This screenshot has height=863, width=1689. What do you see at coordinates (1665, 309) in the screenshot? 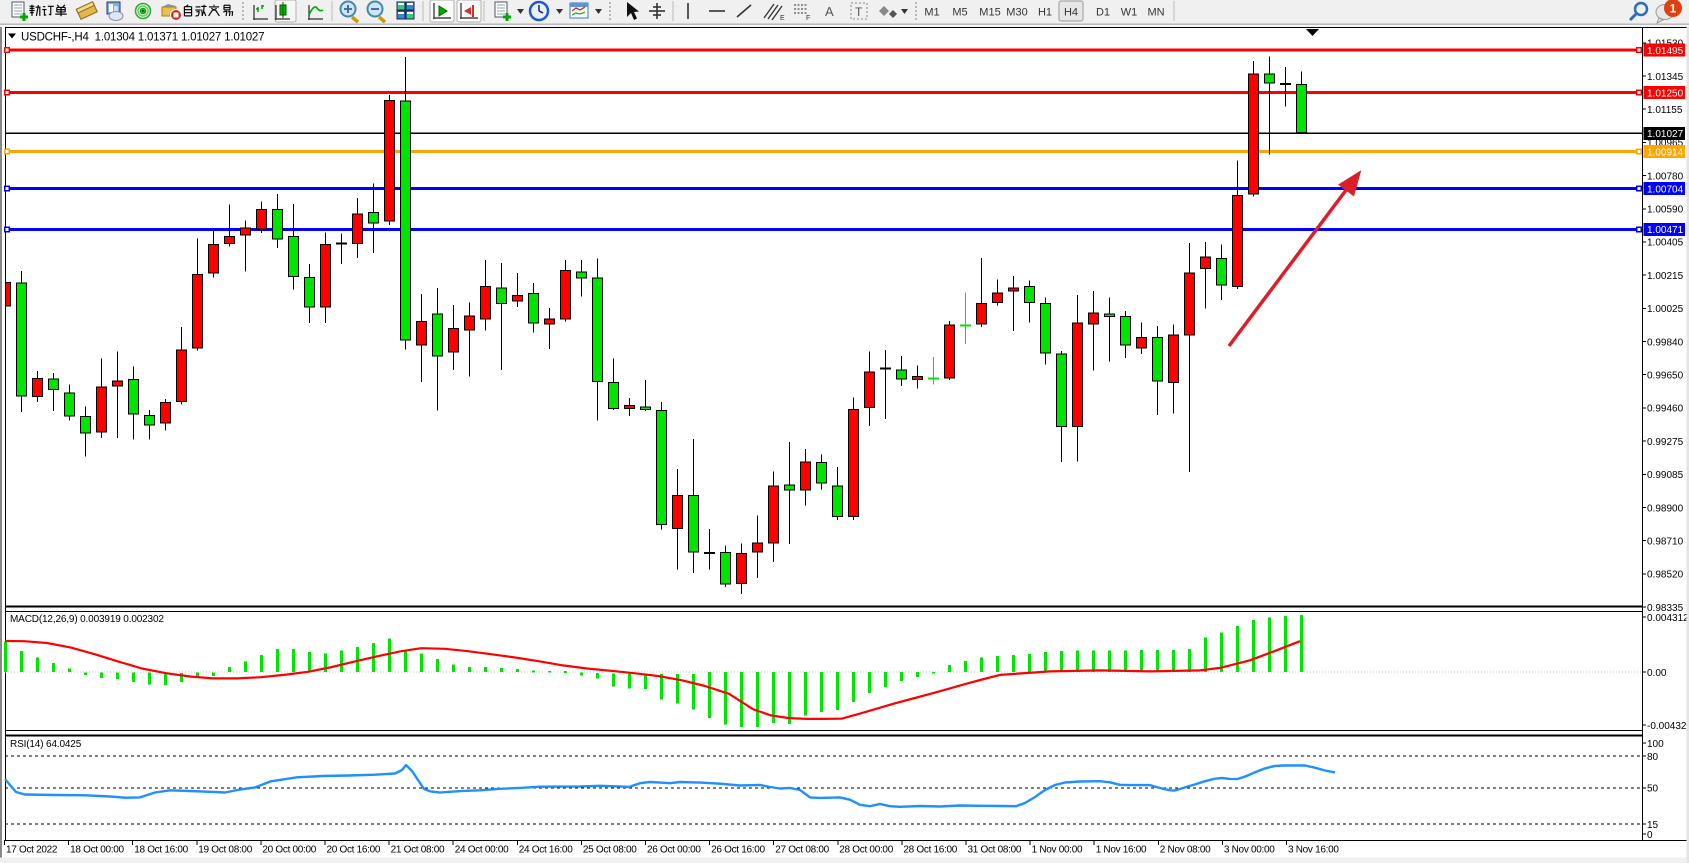
I see `svg-text: 1.00025` at bounding box center [1665, 309].